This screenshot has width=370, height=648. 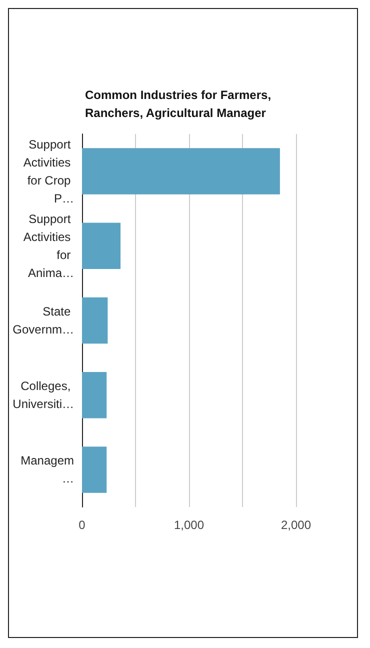 What do you see at coordinates (179, 104) in the screenshot?
I see `chart-title: Common Industries for Farmers, Ranchers, Agricultural Manager` at bounding box center [179, 104].